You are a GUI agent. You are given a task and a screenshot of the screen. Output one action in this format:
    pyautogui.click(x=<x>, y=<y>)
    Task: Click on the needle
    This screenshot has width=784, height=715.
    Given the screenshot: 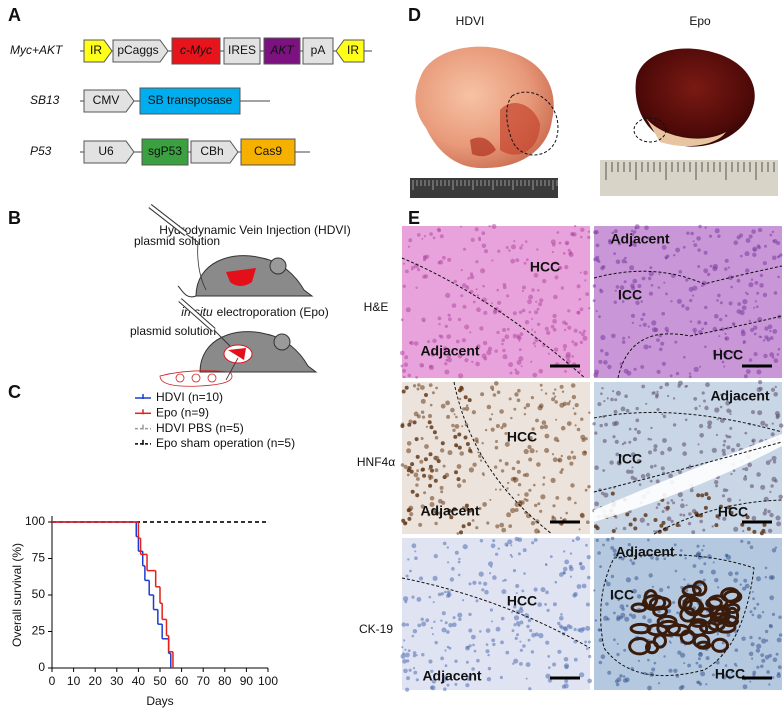 What is the action you would take?
    pyautogui.click(x=192, y=238)
    